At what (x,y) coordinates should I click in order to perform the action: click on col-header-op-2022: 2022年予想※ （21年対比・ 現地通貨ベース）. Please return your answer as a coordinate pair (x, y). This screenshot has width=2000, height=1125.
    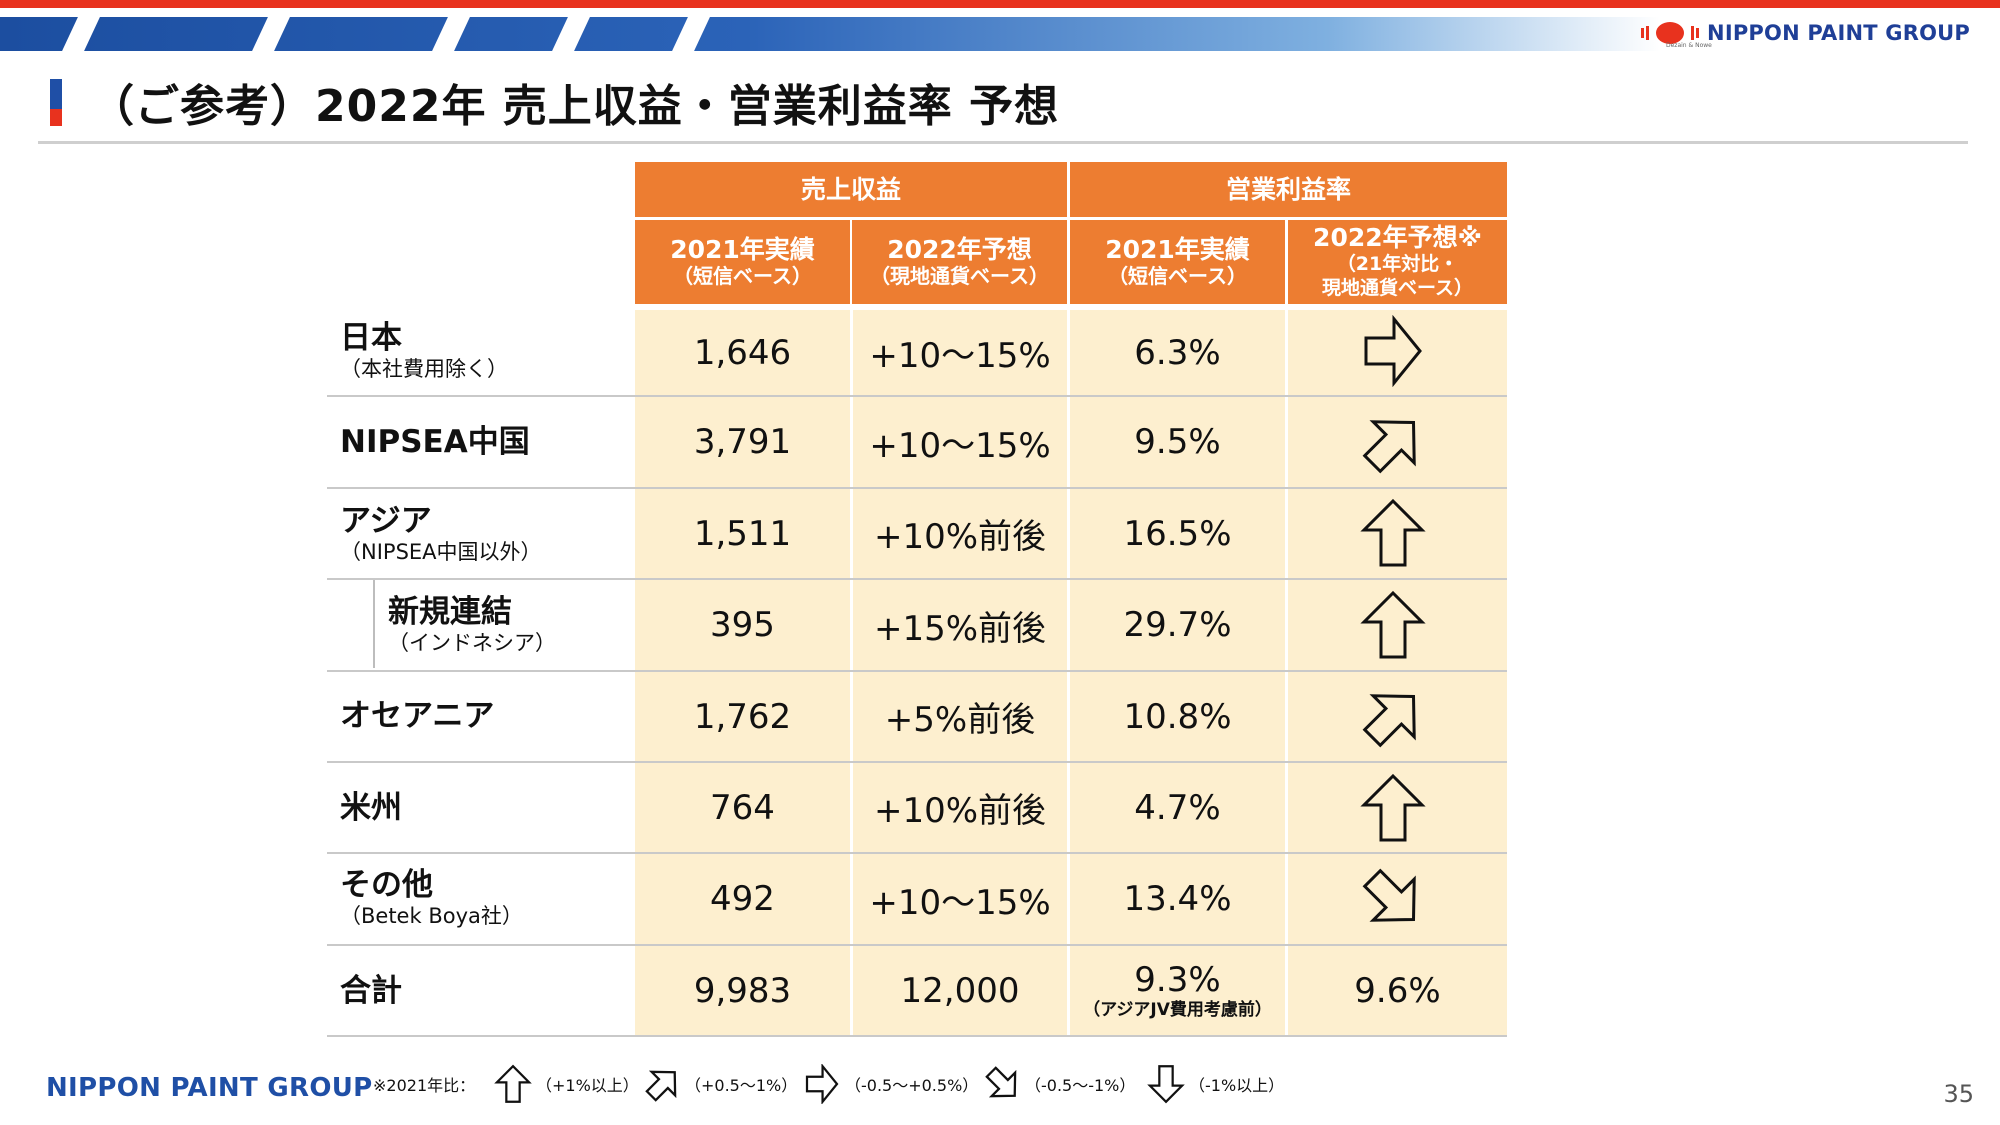
    Looking at the image, I should click on (1397, 262).